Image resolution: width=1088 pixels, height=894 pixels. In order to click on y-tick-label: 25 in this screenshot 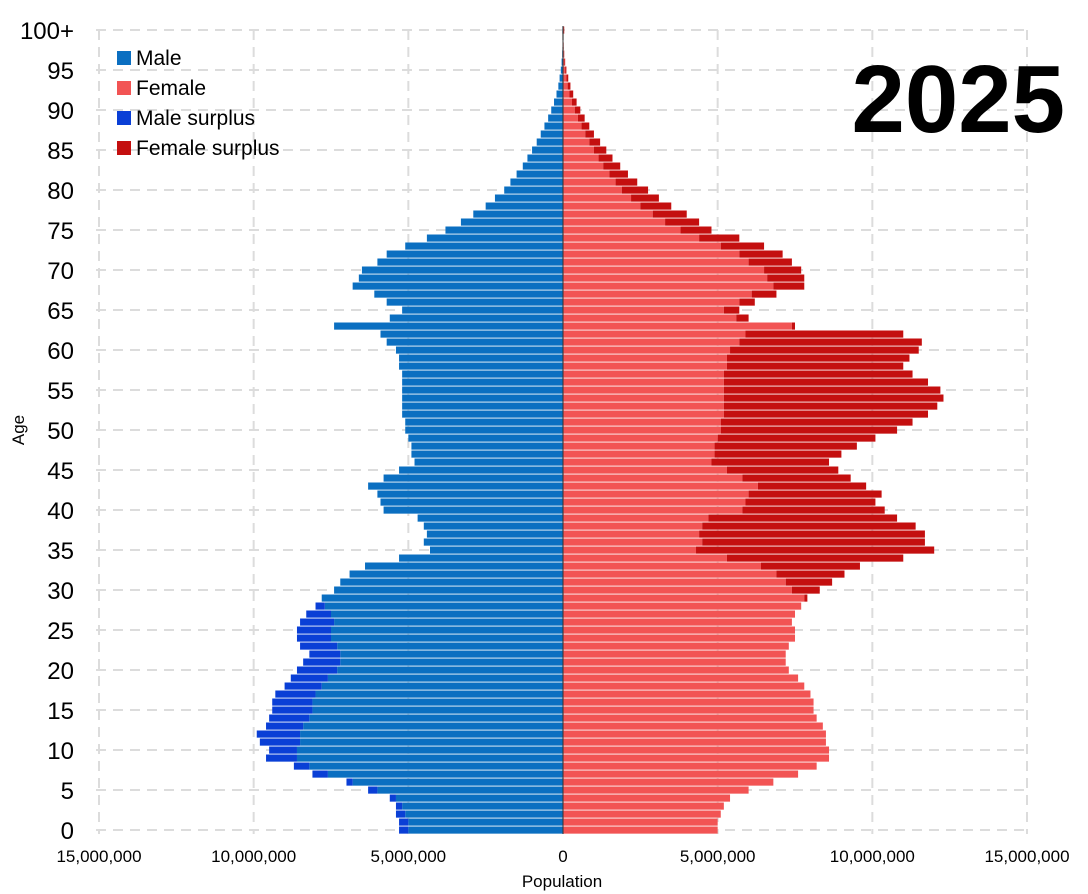, I will do `click(60, 631)`.